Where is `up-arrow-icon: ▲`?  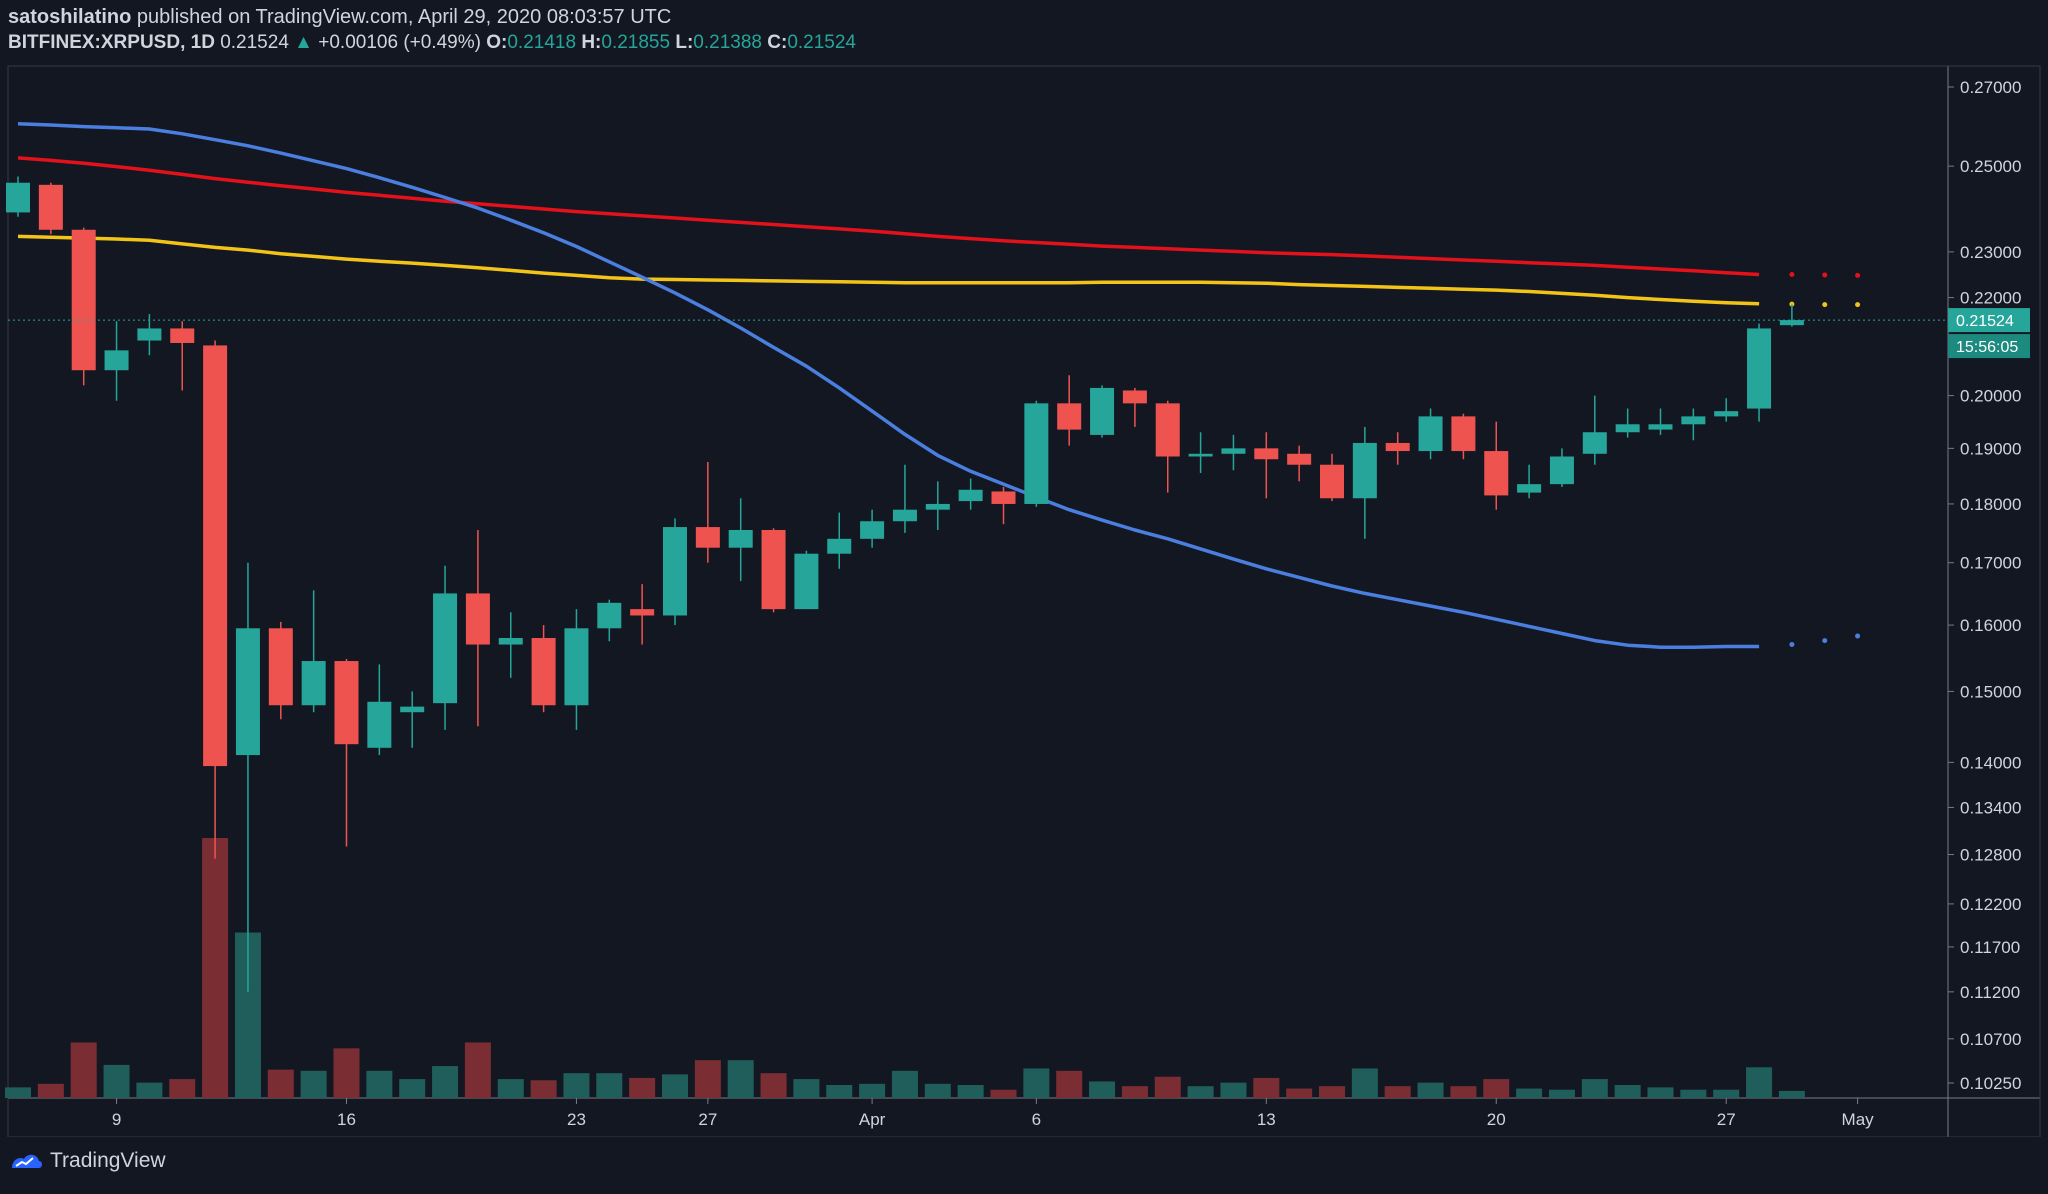
up-arrow-icon: ▲ is located at coordinates (303, 42).